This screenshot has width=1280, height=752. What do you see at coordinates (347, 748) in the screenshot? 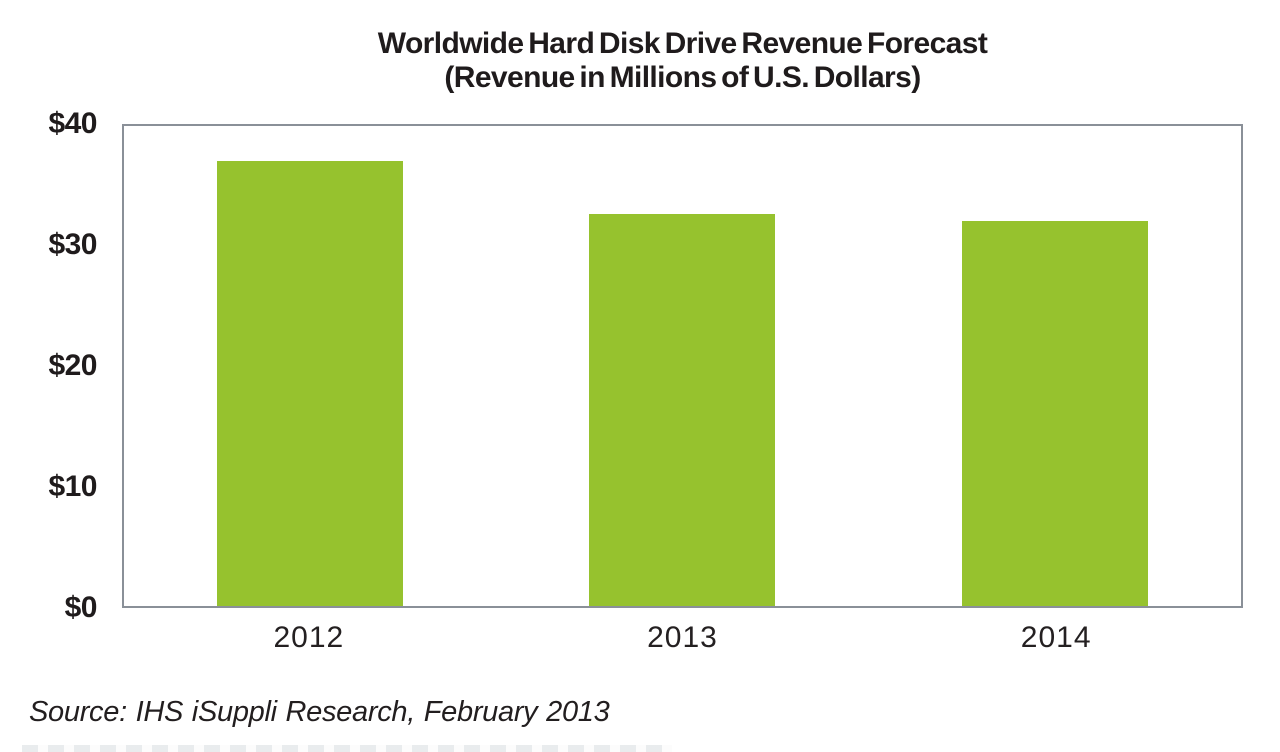
I see `cropped-dashed-line` at bounding box center [347, 748].